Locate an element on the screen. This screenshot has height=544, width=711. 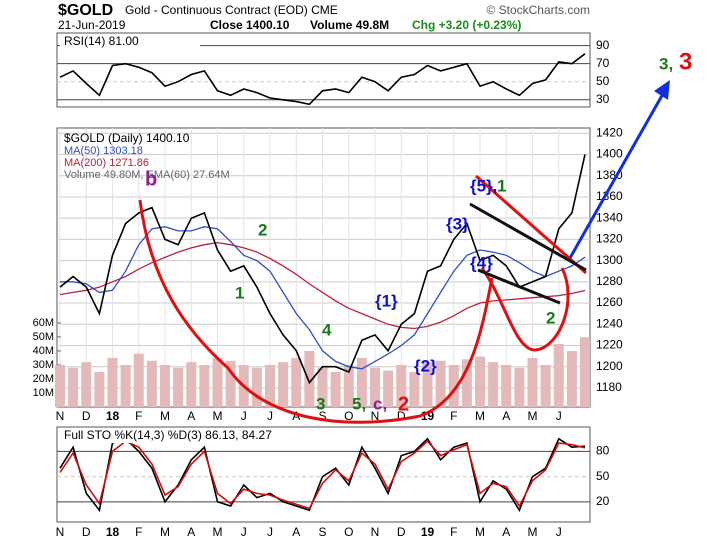
stoch-panel is located at coordinates (323, 474).